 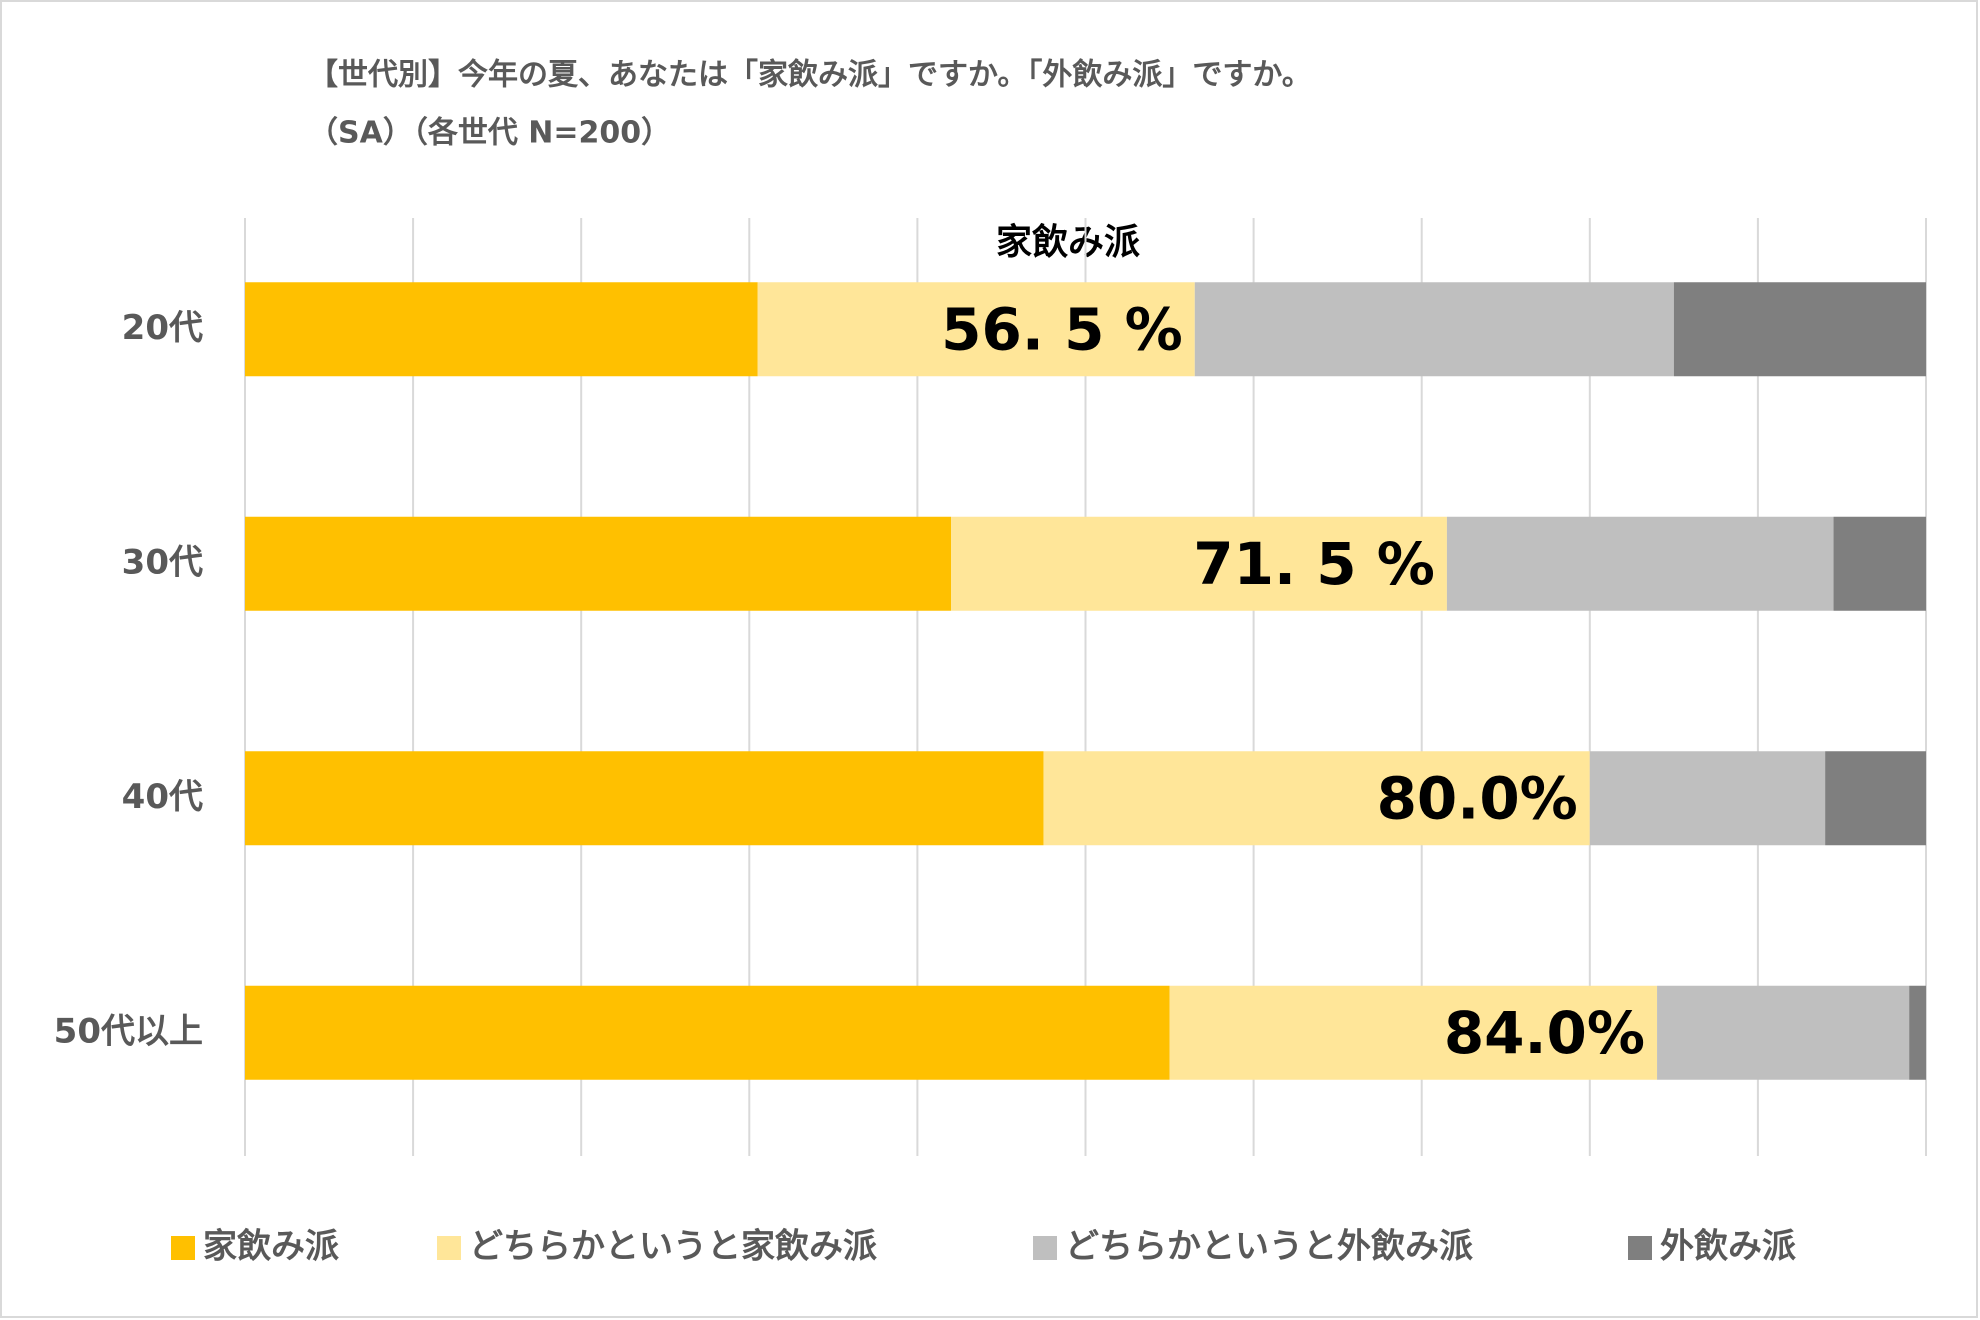 What do you see at coordinates (1544, 1033) in the screenshot?
I see `data-label: 84.0%` at bounding box center [1544, 1033].